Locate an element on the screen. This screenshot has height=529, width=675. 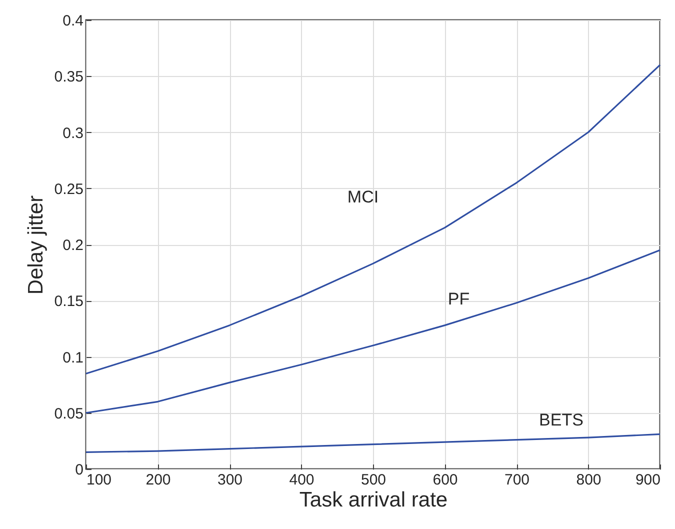
y-tick-label: 0.25 is located at coordinates (69, 189).